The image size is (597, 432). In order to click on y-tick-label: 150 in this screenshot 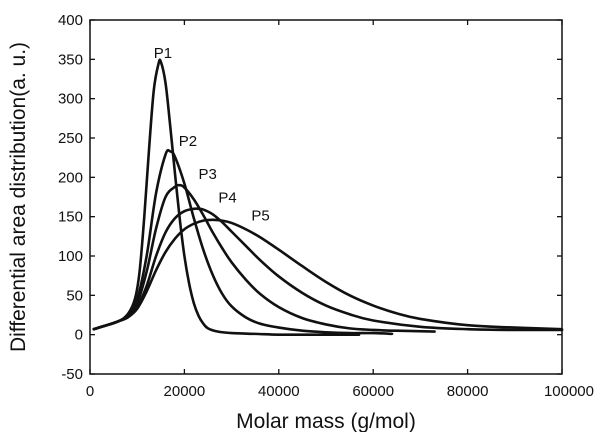, I will do `click(70, 217)`.